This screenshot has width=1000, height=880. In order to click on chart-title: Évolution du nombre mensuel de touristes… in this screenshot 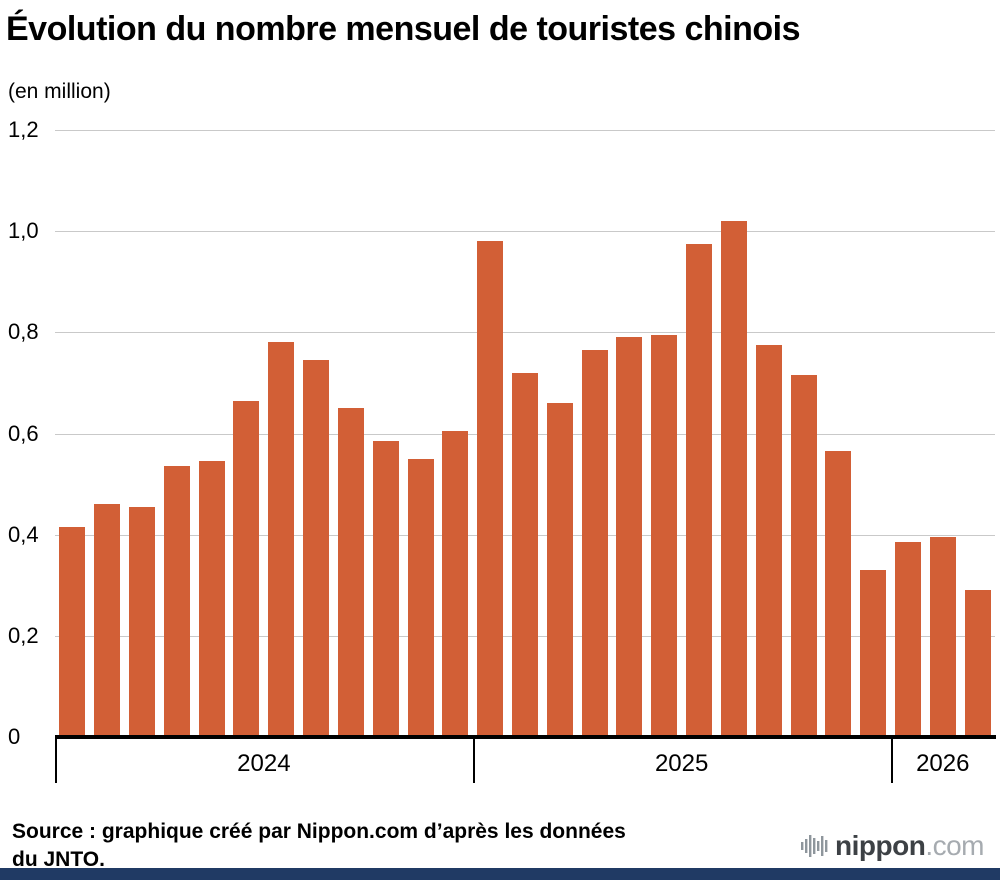, I will do `click(403, 29)`.